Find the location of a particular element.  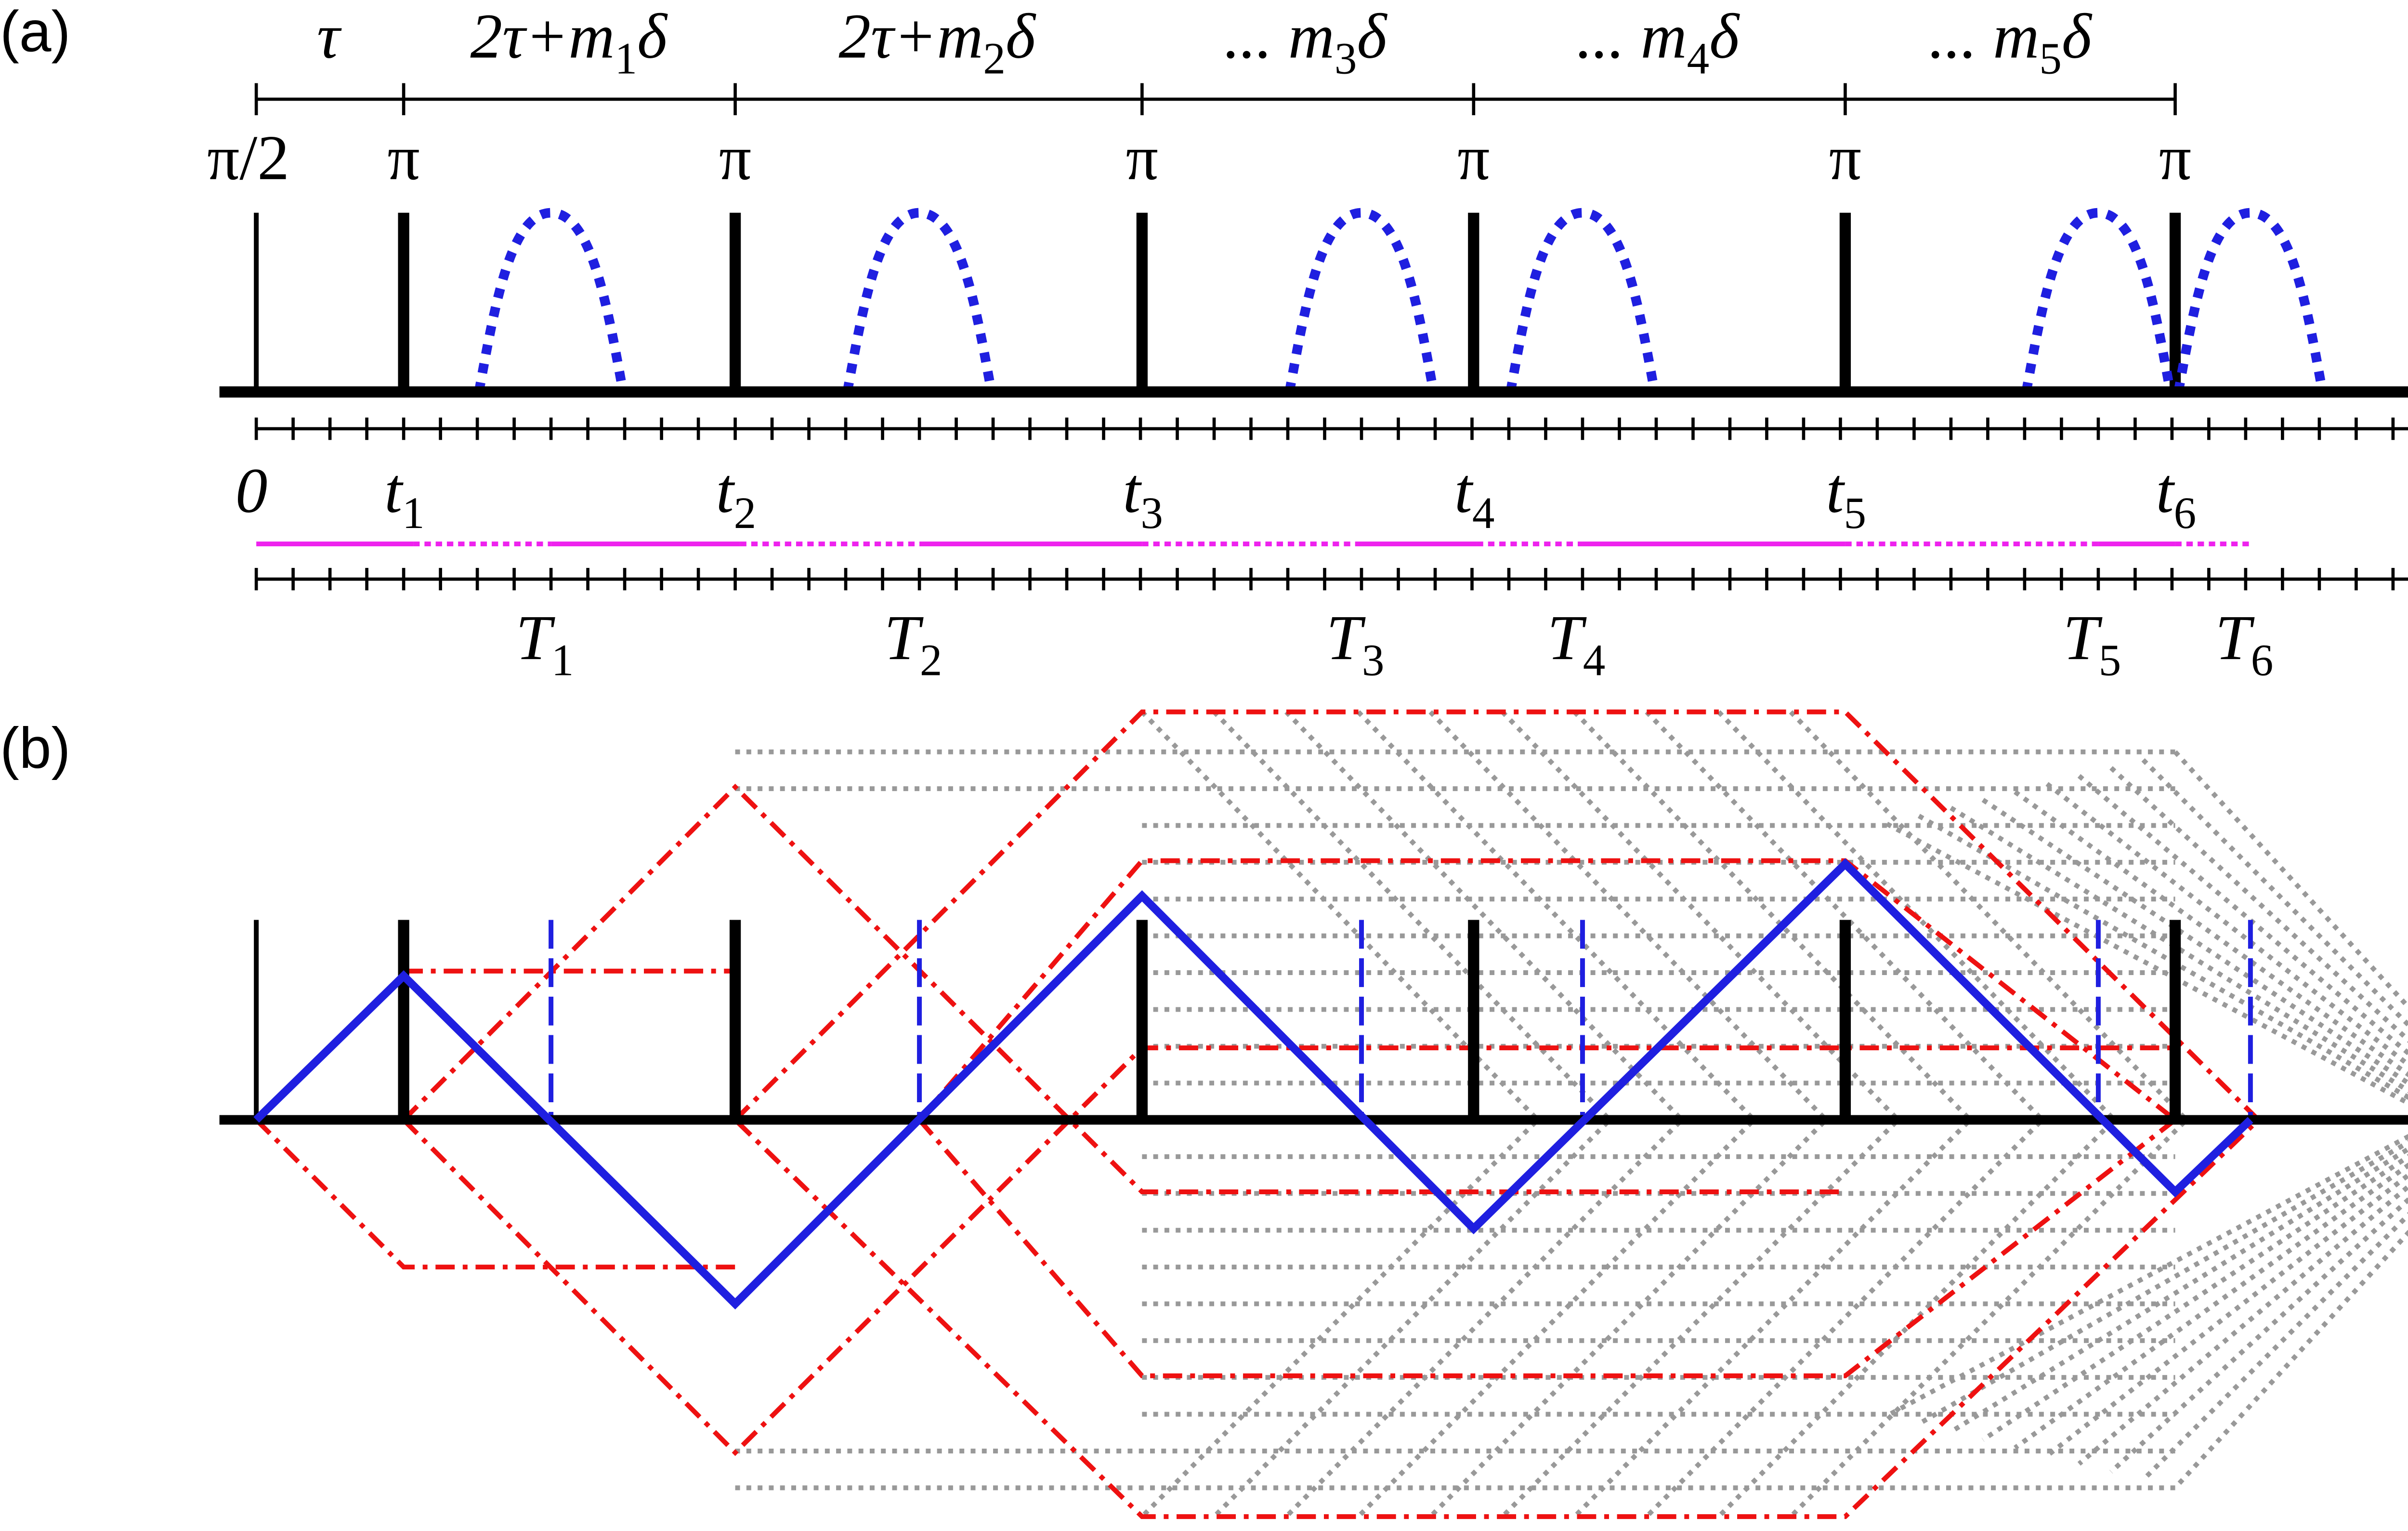

time-label: t1 is located at coordinates (404, 496).